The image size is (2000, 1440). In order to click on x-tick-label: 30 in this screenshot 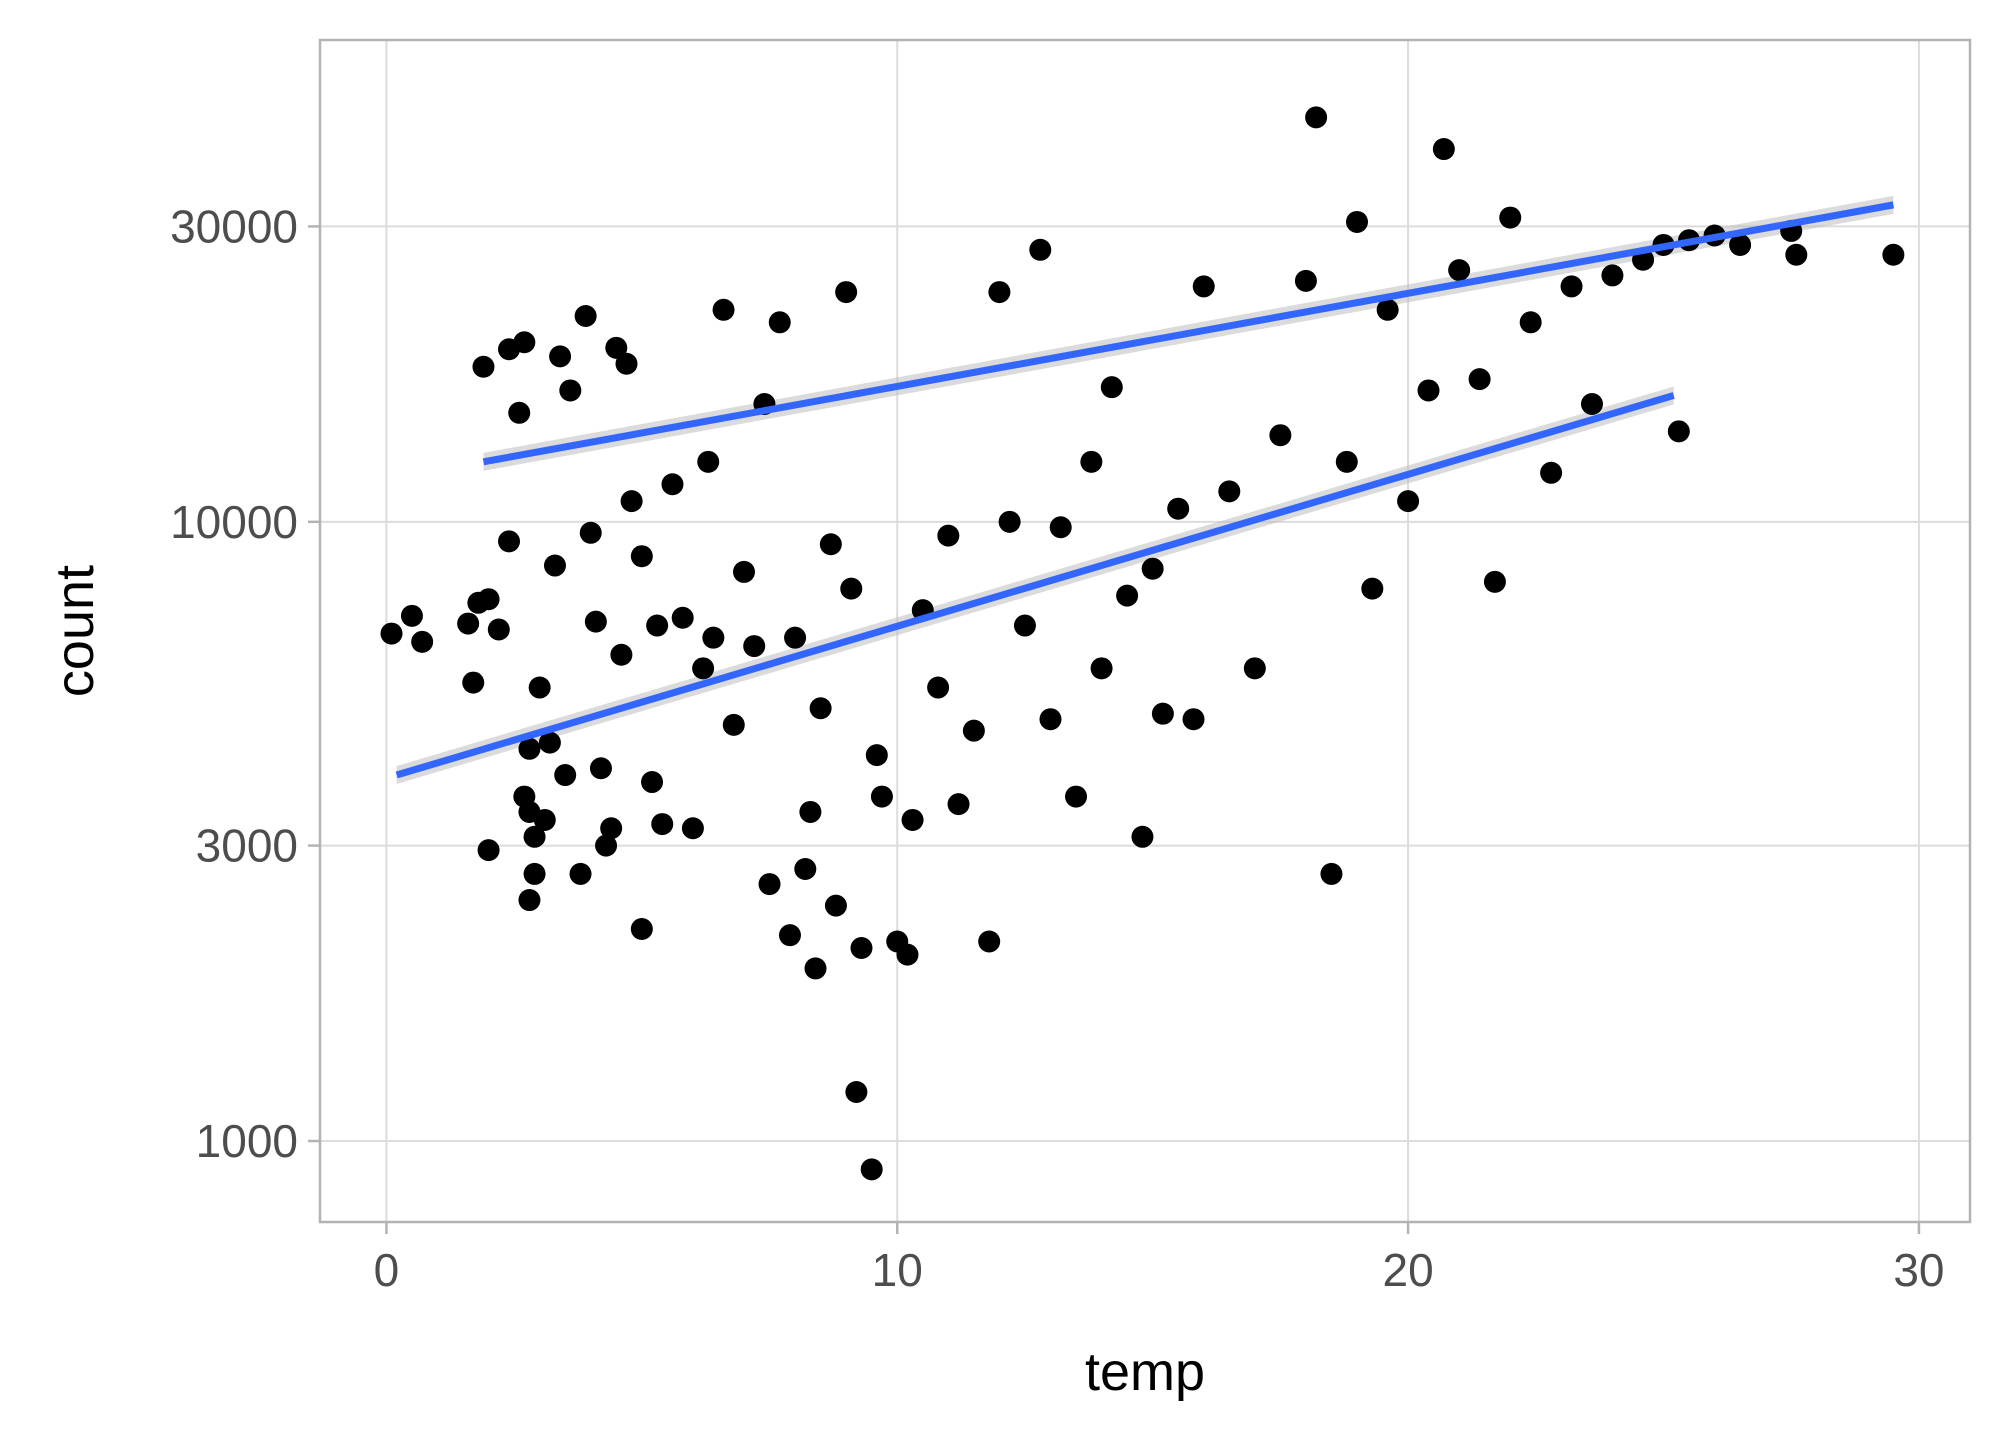, I will do `click(1918, 1270)`.